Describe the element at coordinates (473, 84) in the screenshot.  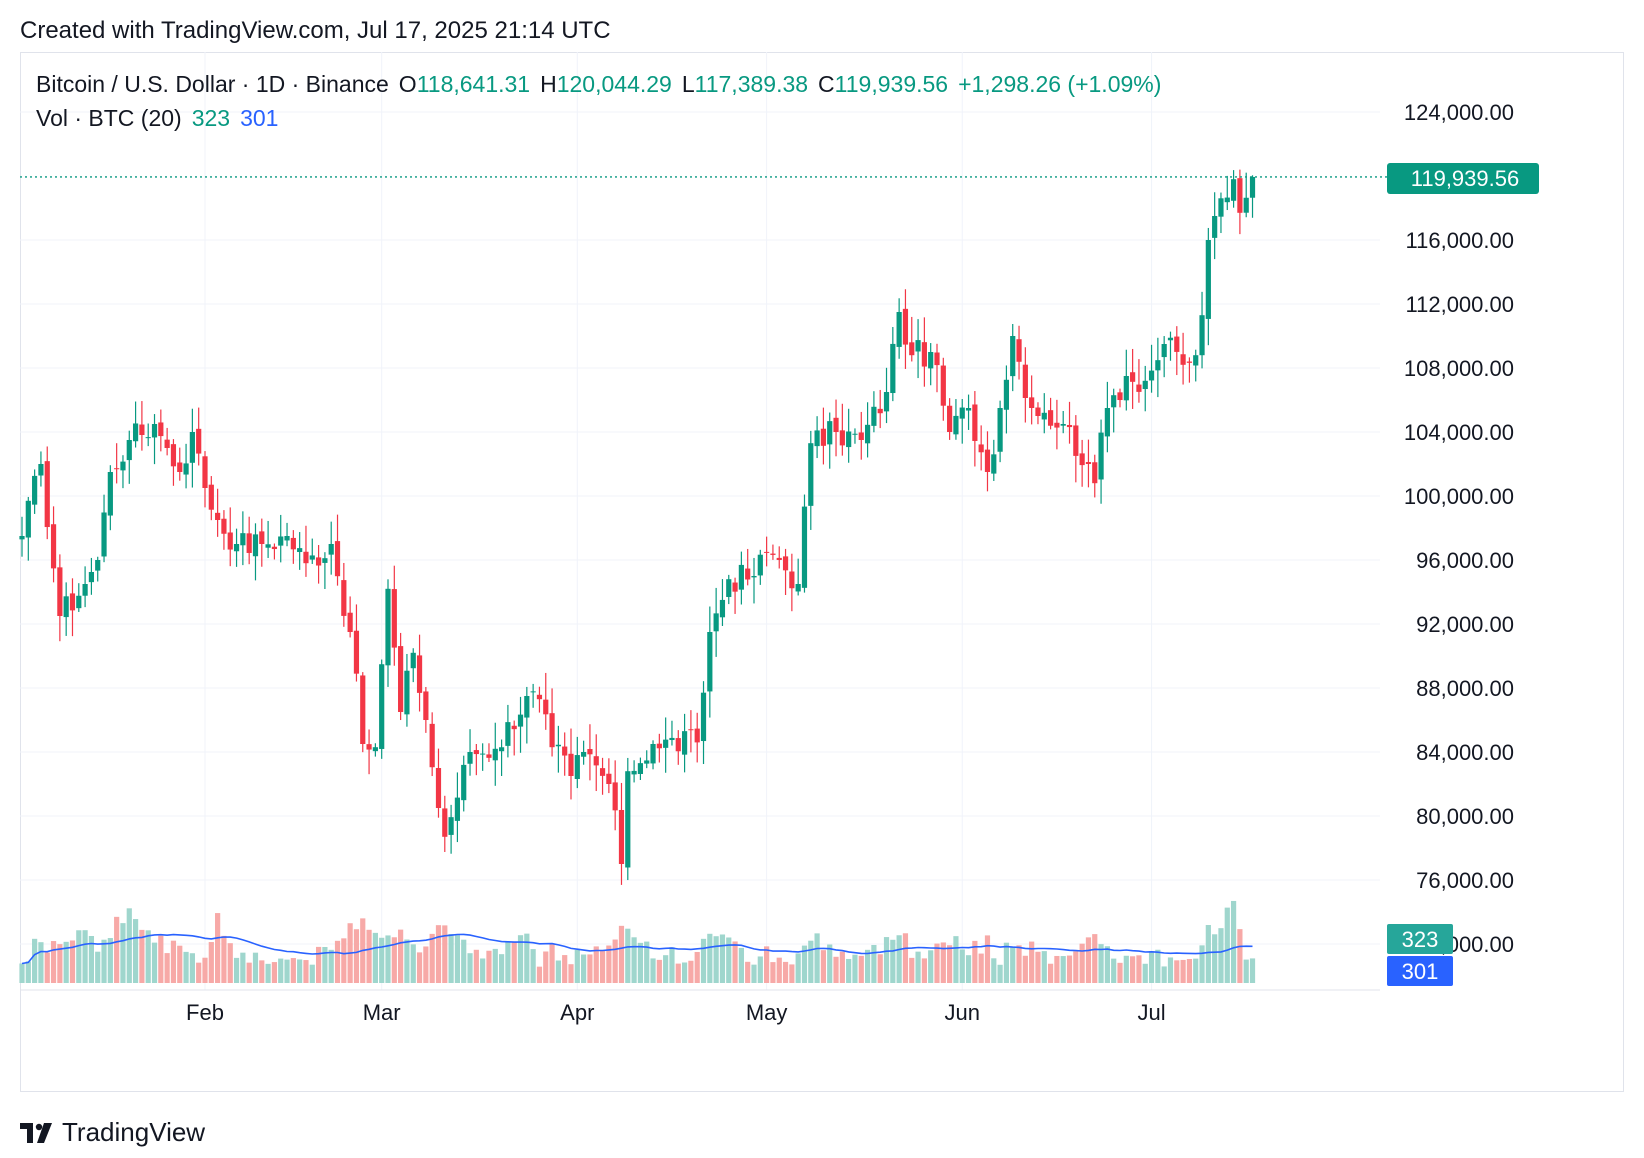
I see `open-value: 118,641.31` at that location.